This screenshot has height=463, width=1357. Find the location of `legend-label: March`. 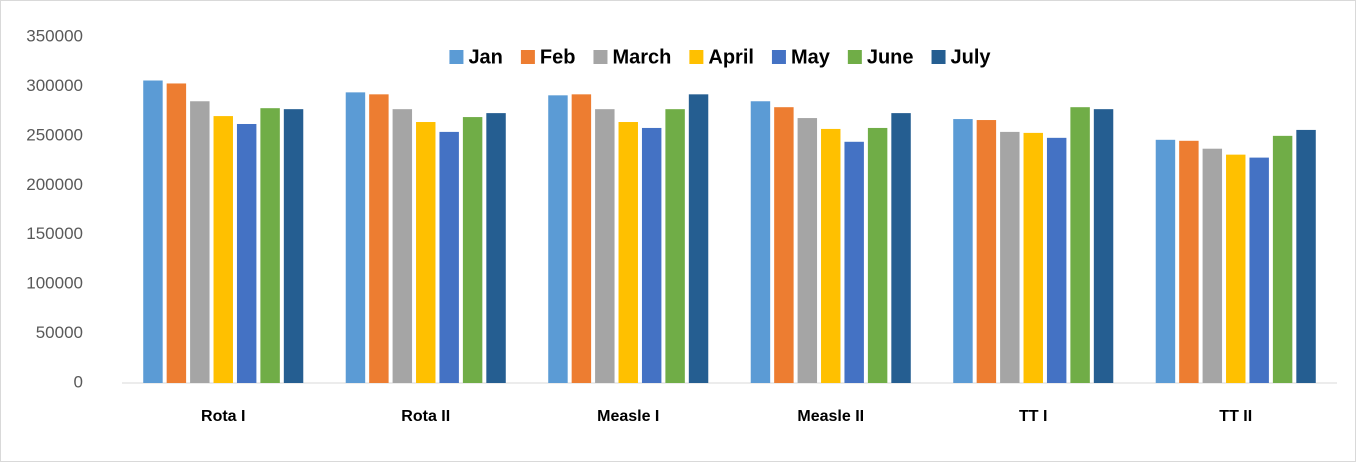

legend-label: March is located at coordinates (641, 57).